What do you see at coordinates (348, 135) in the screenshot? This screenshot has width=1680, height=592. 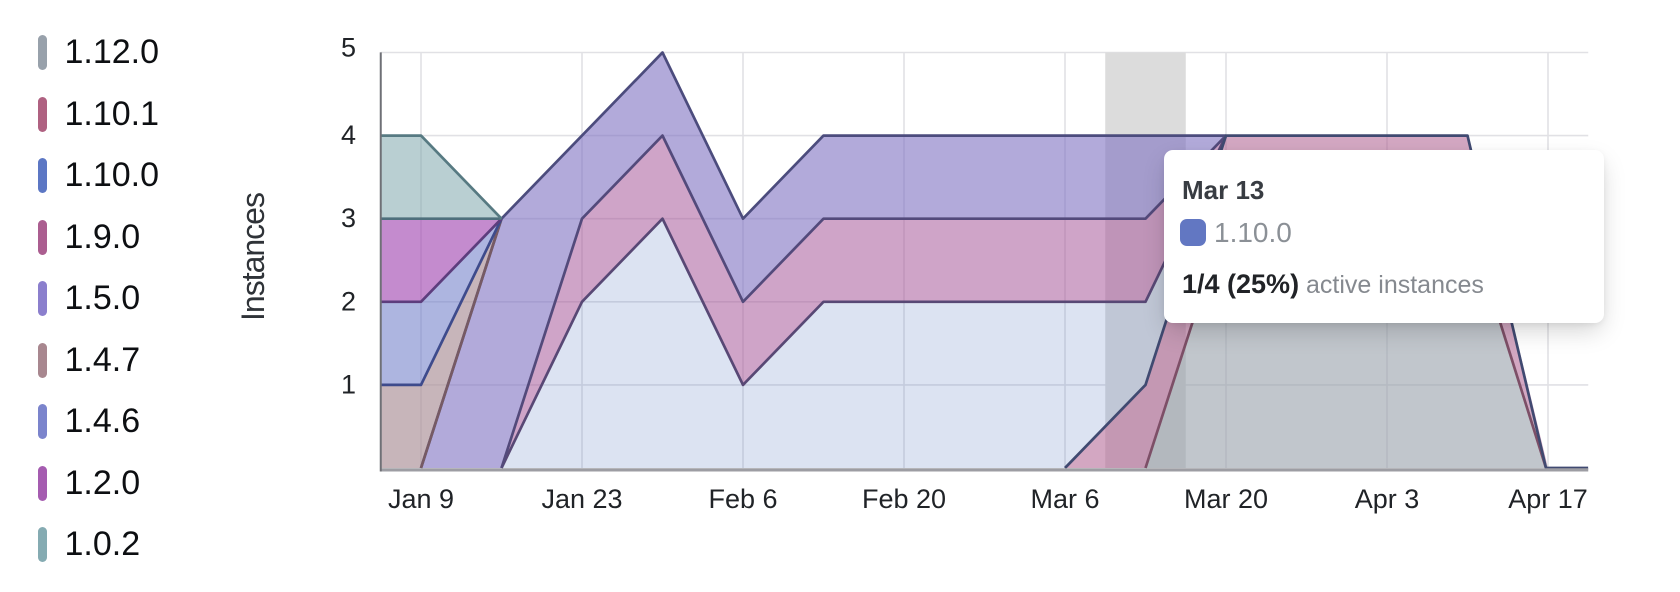 I see `svg-text: 4` at bounding box center [348, 135].